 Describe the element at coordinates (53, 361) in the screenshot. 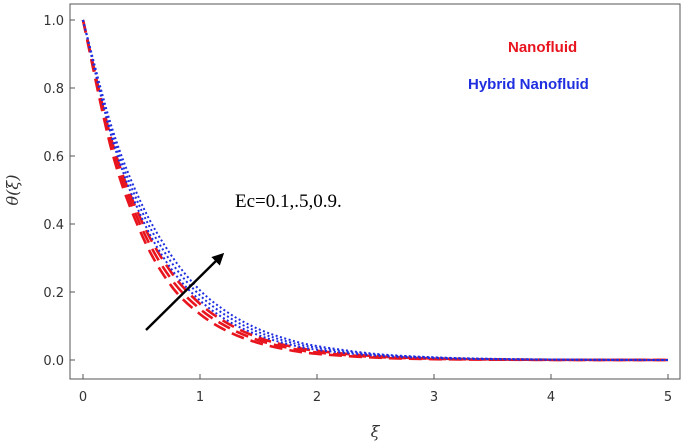

I see `y-tick-label: 0.0` at that location.